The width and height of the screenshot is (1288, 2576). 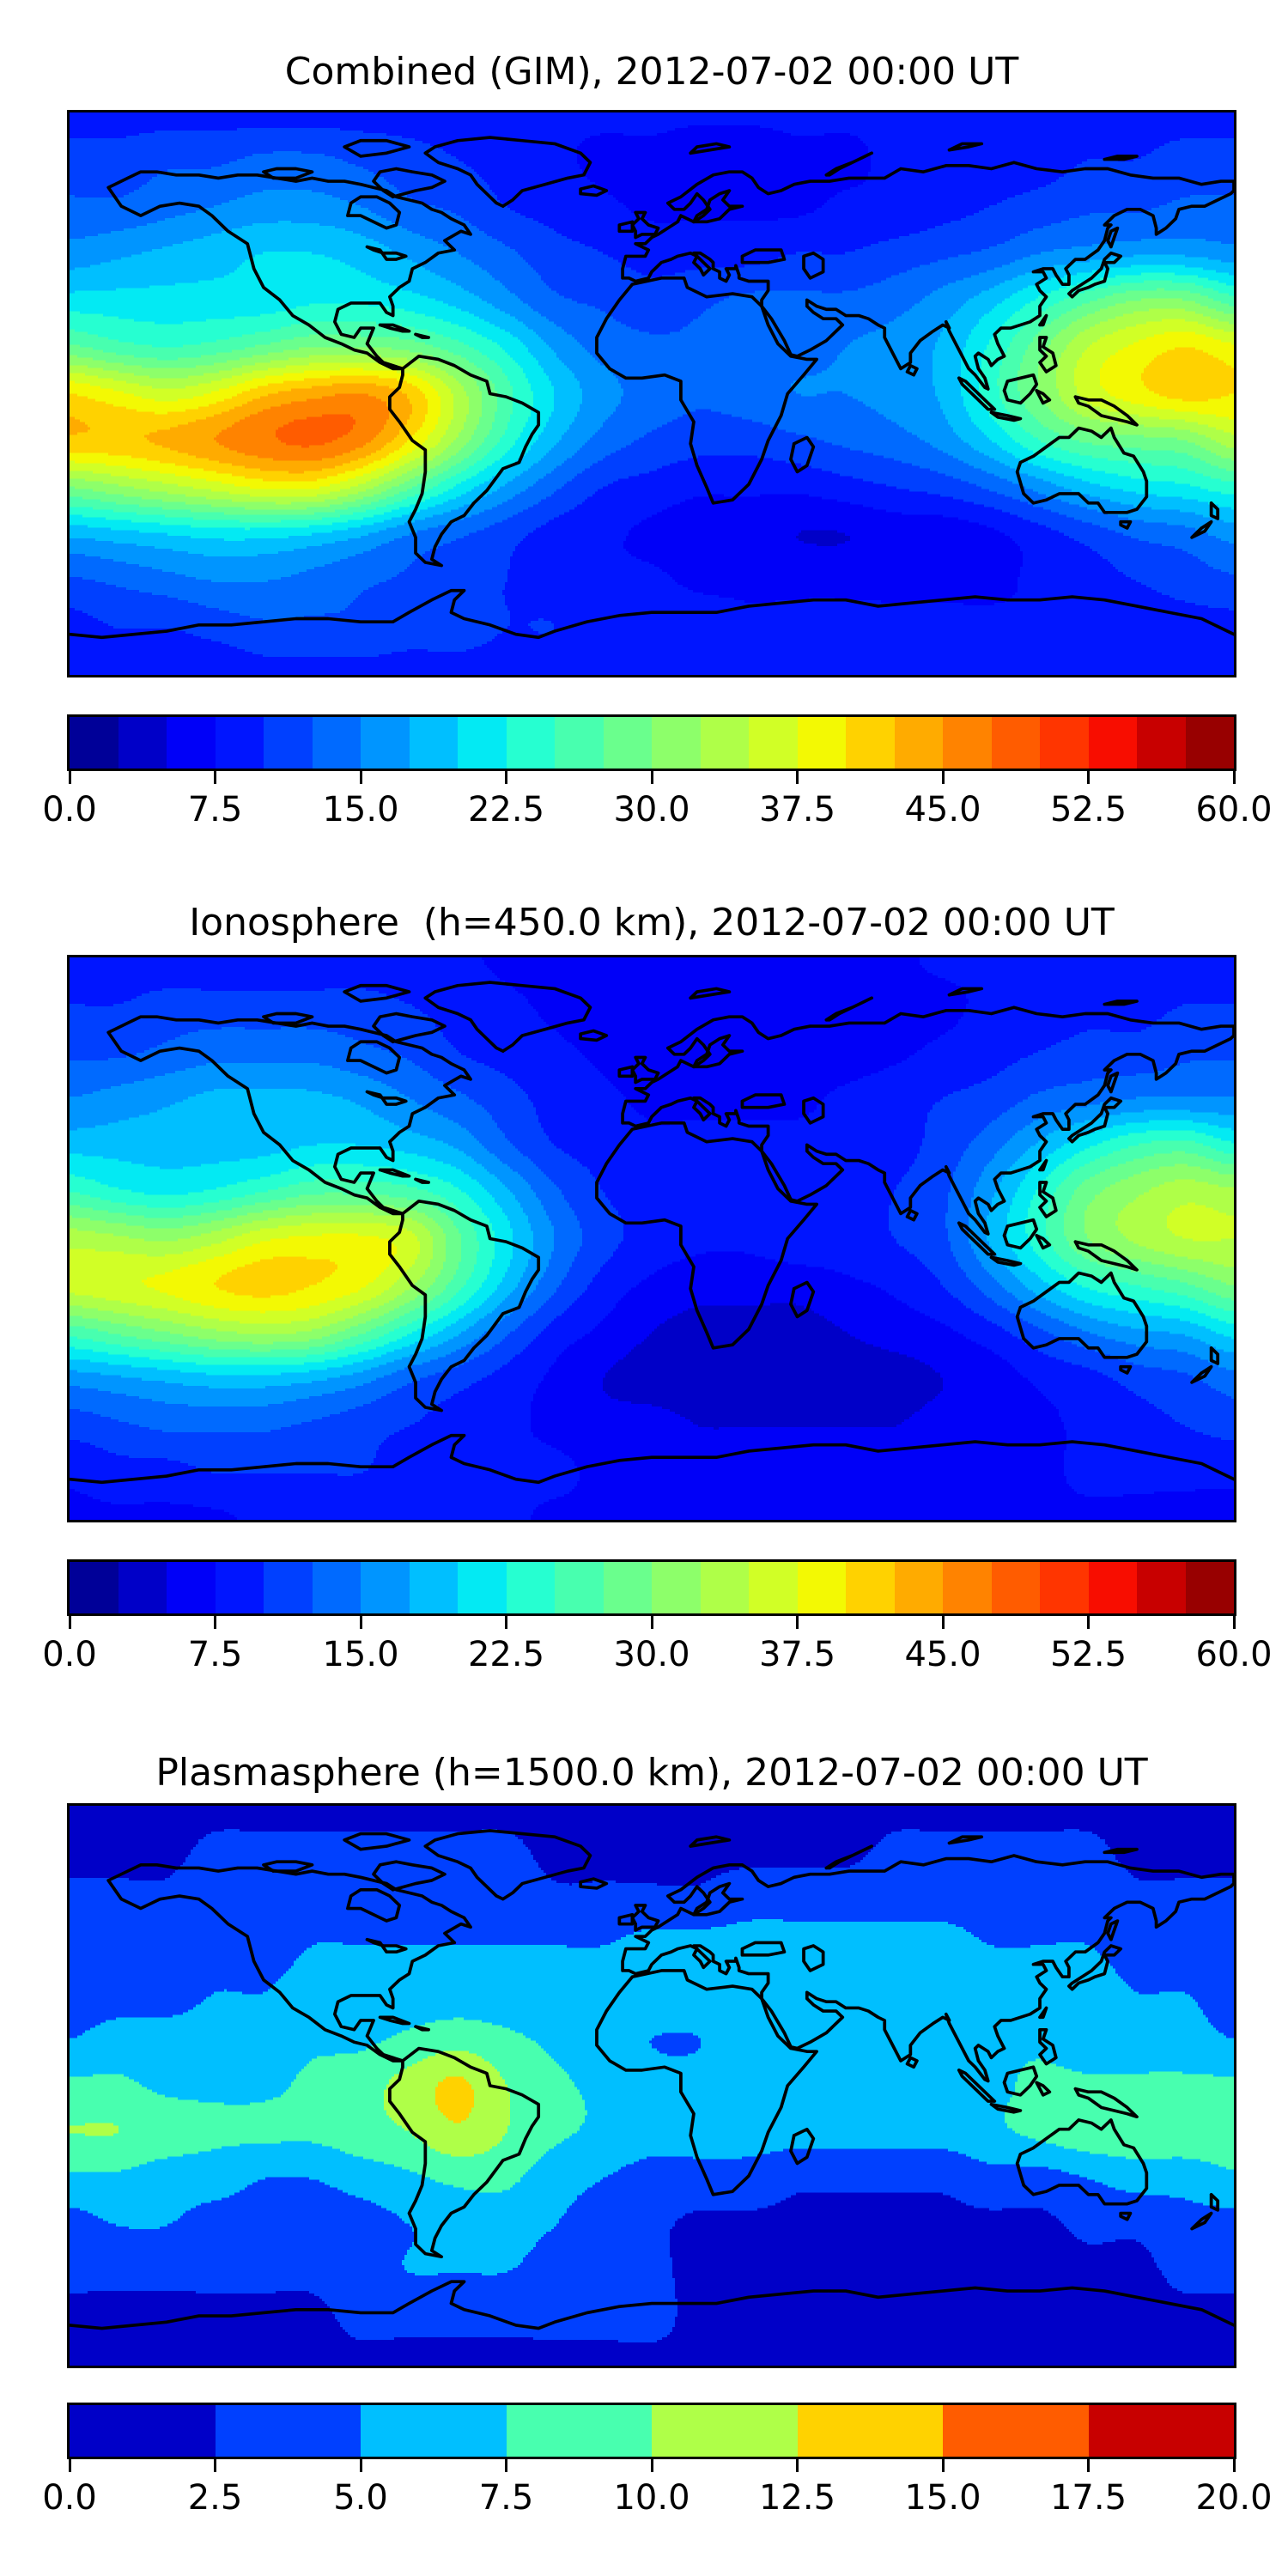 What do you see at coordinates (1121, 1851) in the screenshot?
I see `coastline-path-new-siberian-islands` at bounding box center [1121, 1851].